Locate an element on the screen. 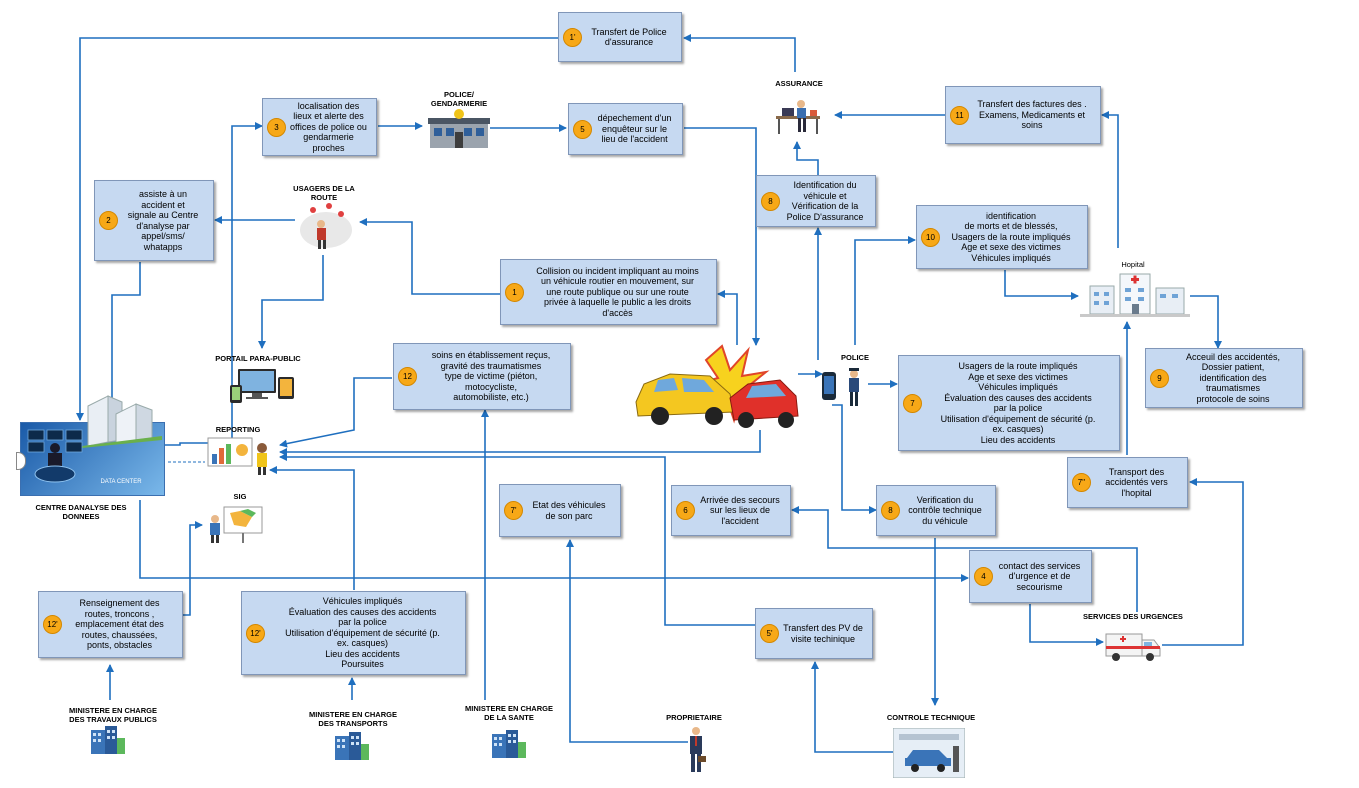 This screenshot has height=788, width=1359. arrow-police-to-8b is located at coordinates (854, 459).